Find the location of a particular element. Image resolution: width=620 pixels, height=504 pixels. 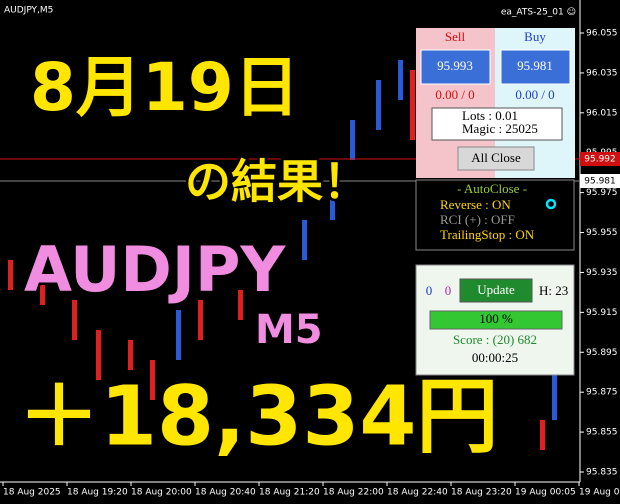

price-label: 95.855 is located at coordinates (602, 433).